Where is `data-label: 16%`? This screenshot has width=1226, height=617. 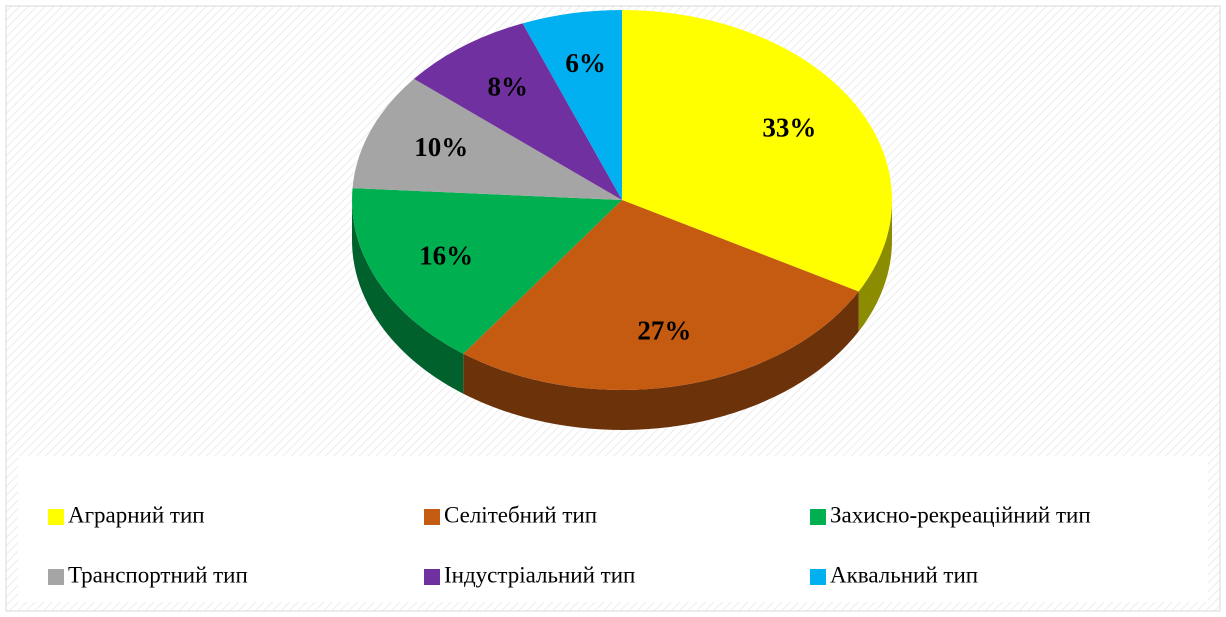 data-label: 16% is located at coordinates (446, 255).